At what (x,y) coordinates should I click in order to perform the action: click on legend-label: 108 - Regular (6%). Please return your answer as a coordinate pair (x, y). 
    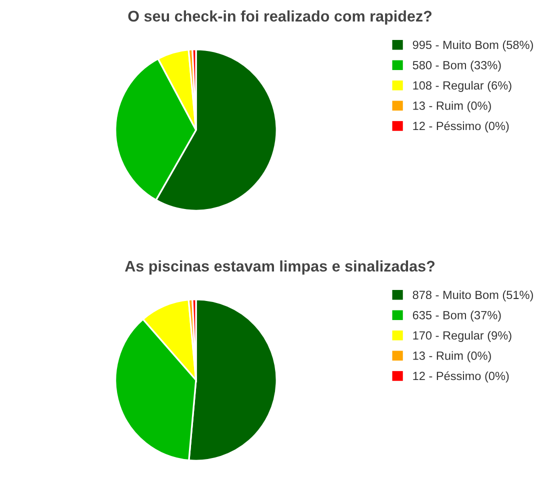
    Looking at the image, I should click on (462, 86).